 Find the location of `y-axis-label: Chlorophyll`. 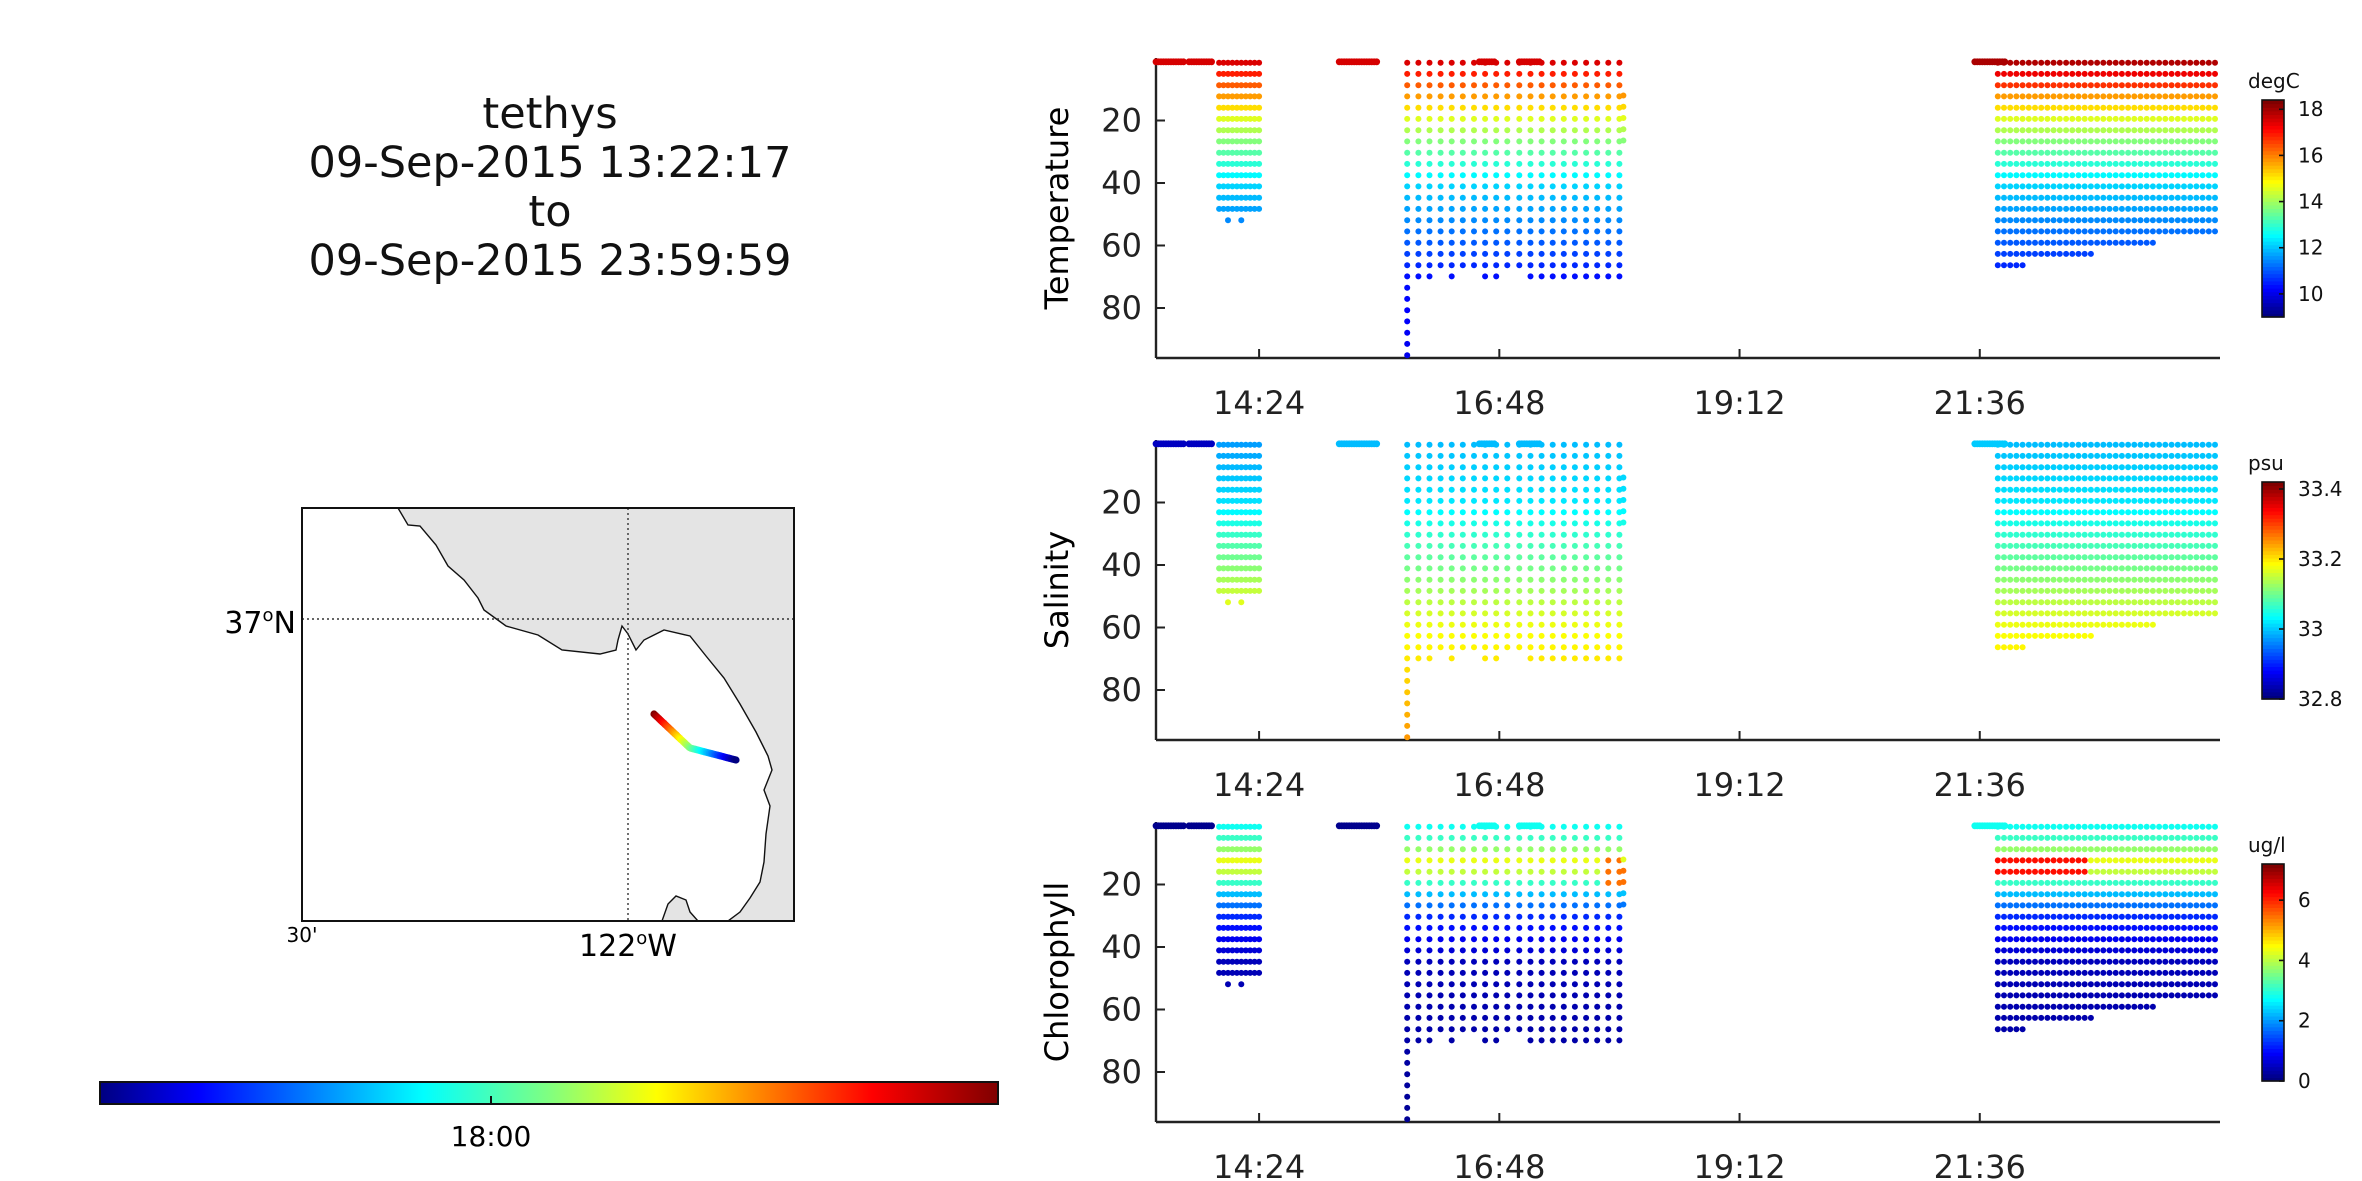

y-axis-label: Chlorophyll is located at coordinates (1057, 972).